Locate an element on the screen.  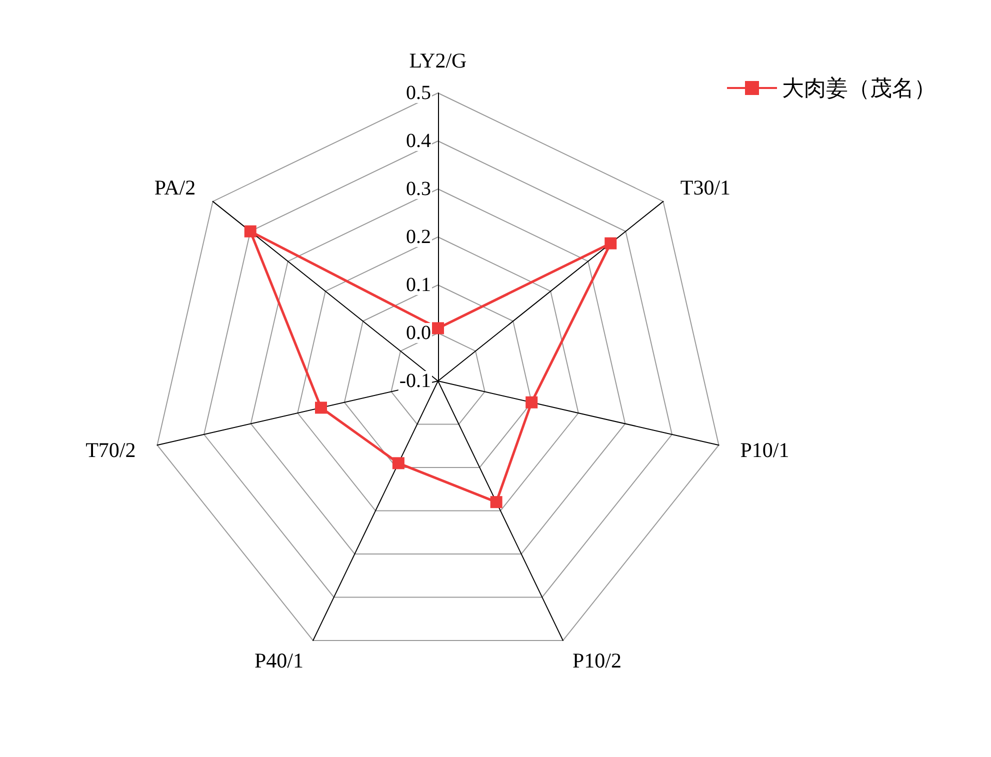
spoke-label: P40/1 is located at coordinates (279, 660).